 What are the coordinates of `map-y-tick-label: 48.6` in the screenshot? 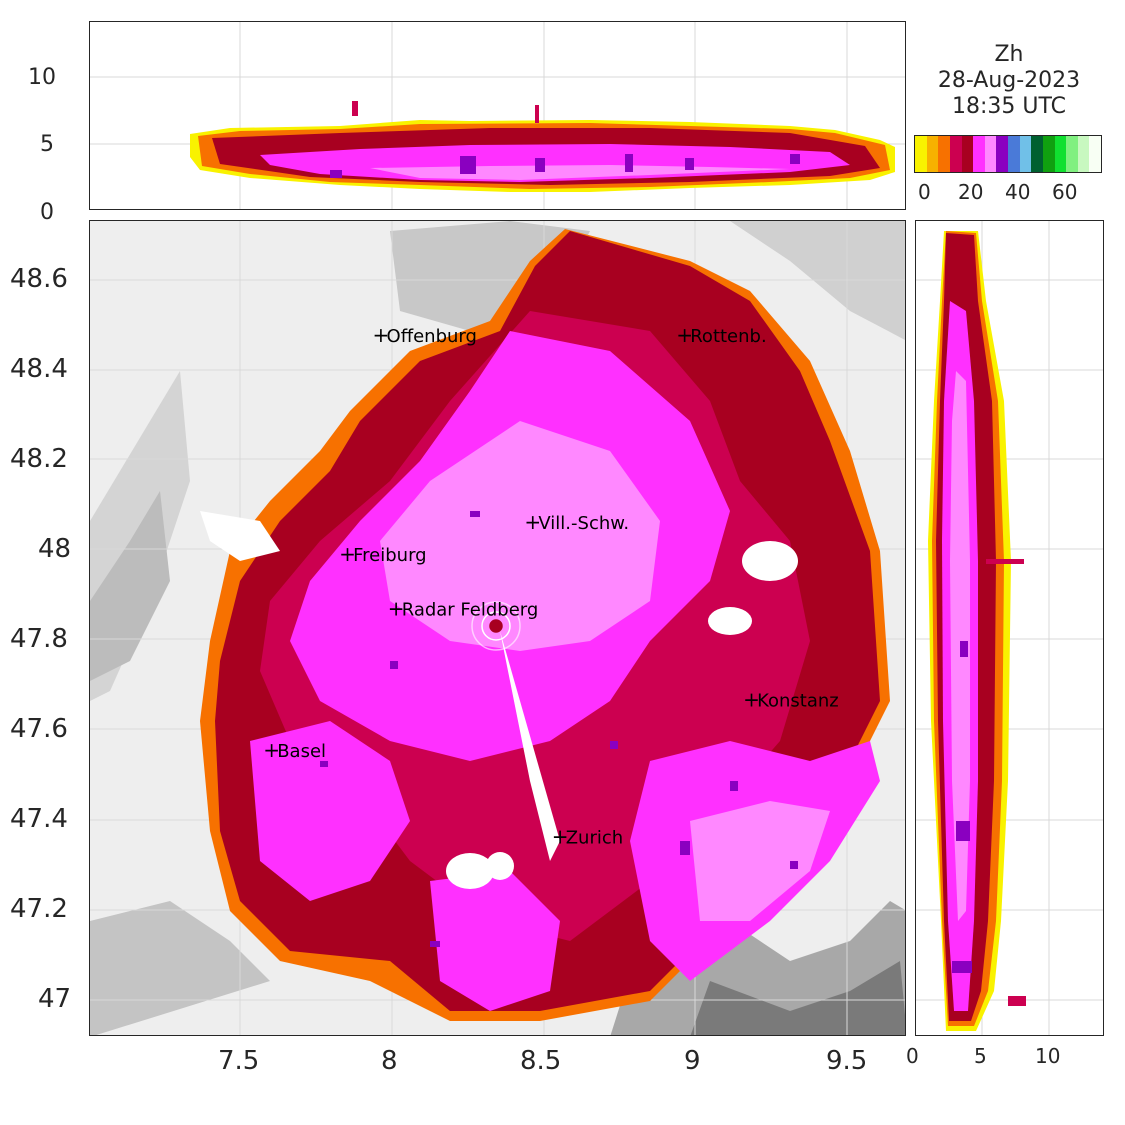 It's located at (39, 279).